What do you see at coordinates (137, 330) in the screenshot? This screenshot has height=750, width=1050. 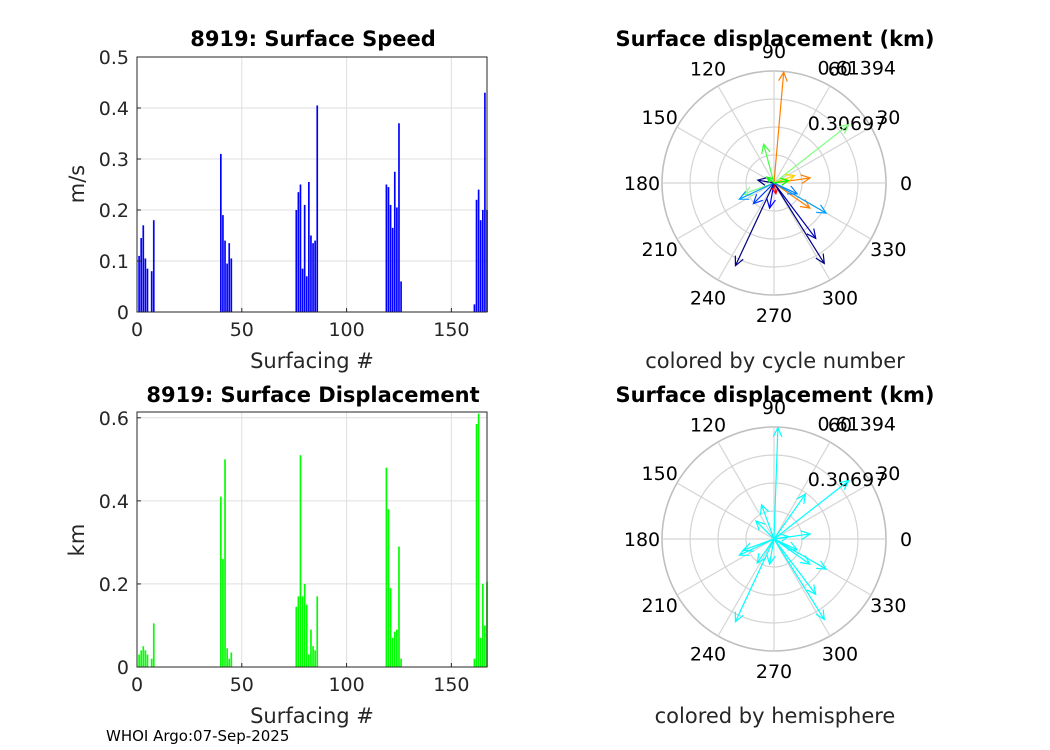 I see `x-tick-label: 0` at bounding box center [137, 330].